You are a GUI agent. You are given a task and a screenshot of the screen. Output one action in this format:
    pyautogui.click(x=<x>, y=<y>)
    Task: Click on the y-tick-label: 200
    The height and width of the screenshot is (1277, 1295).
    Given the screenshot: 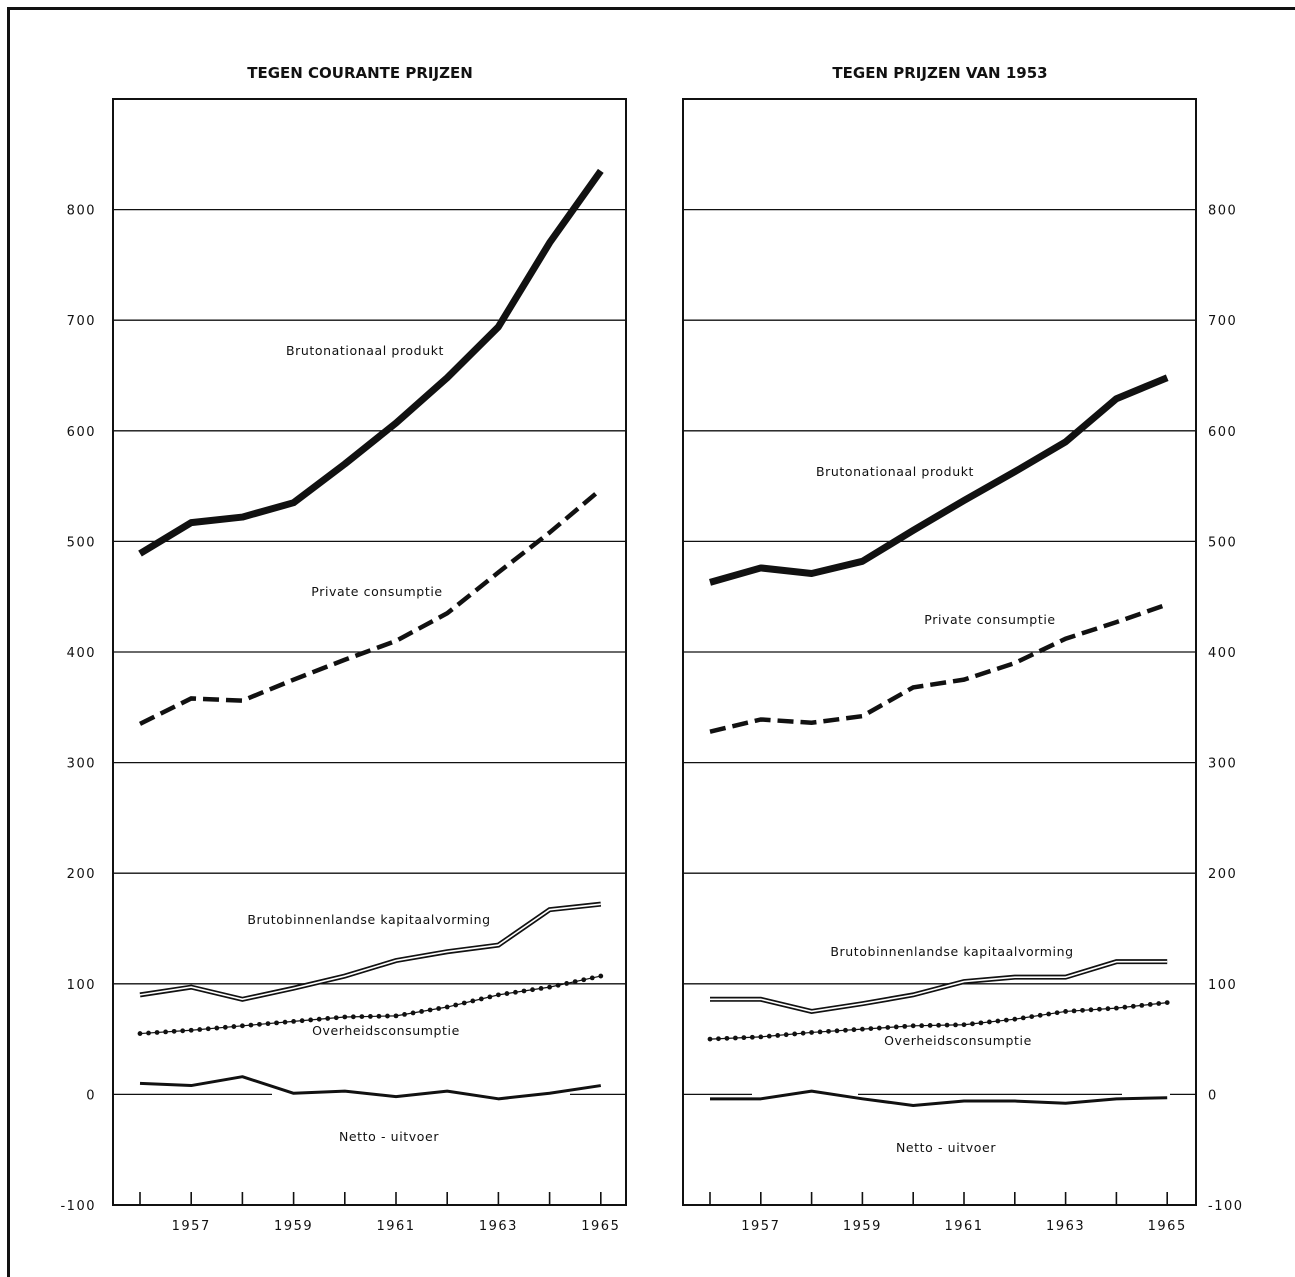 What is the action you would take?
    pyautogui.click(x=81, y=874)
    